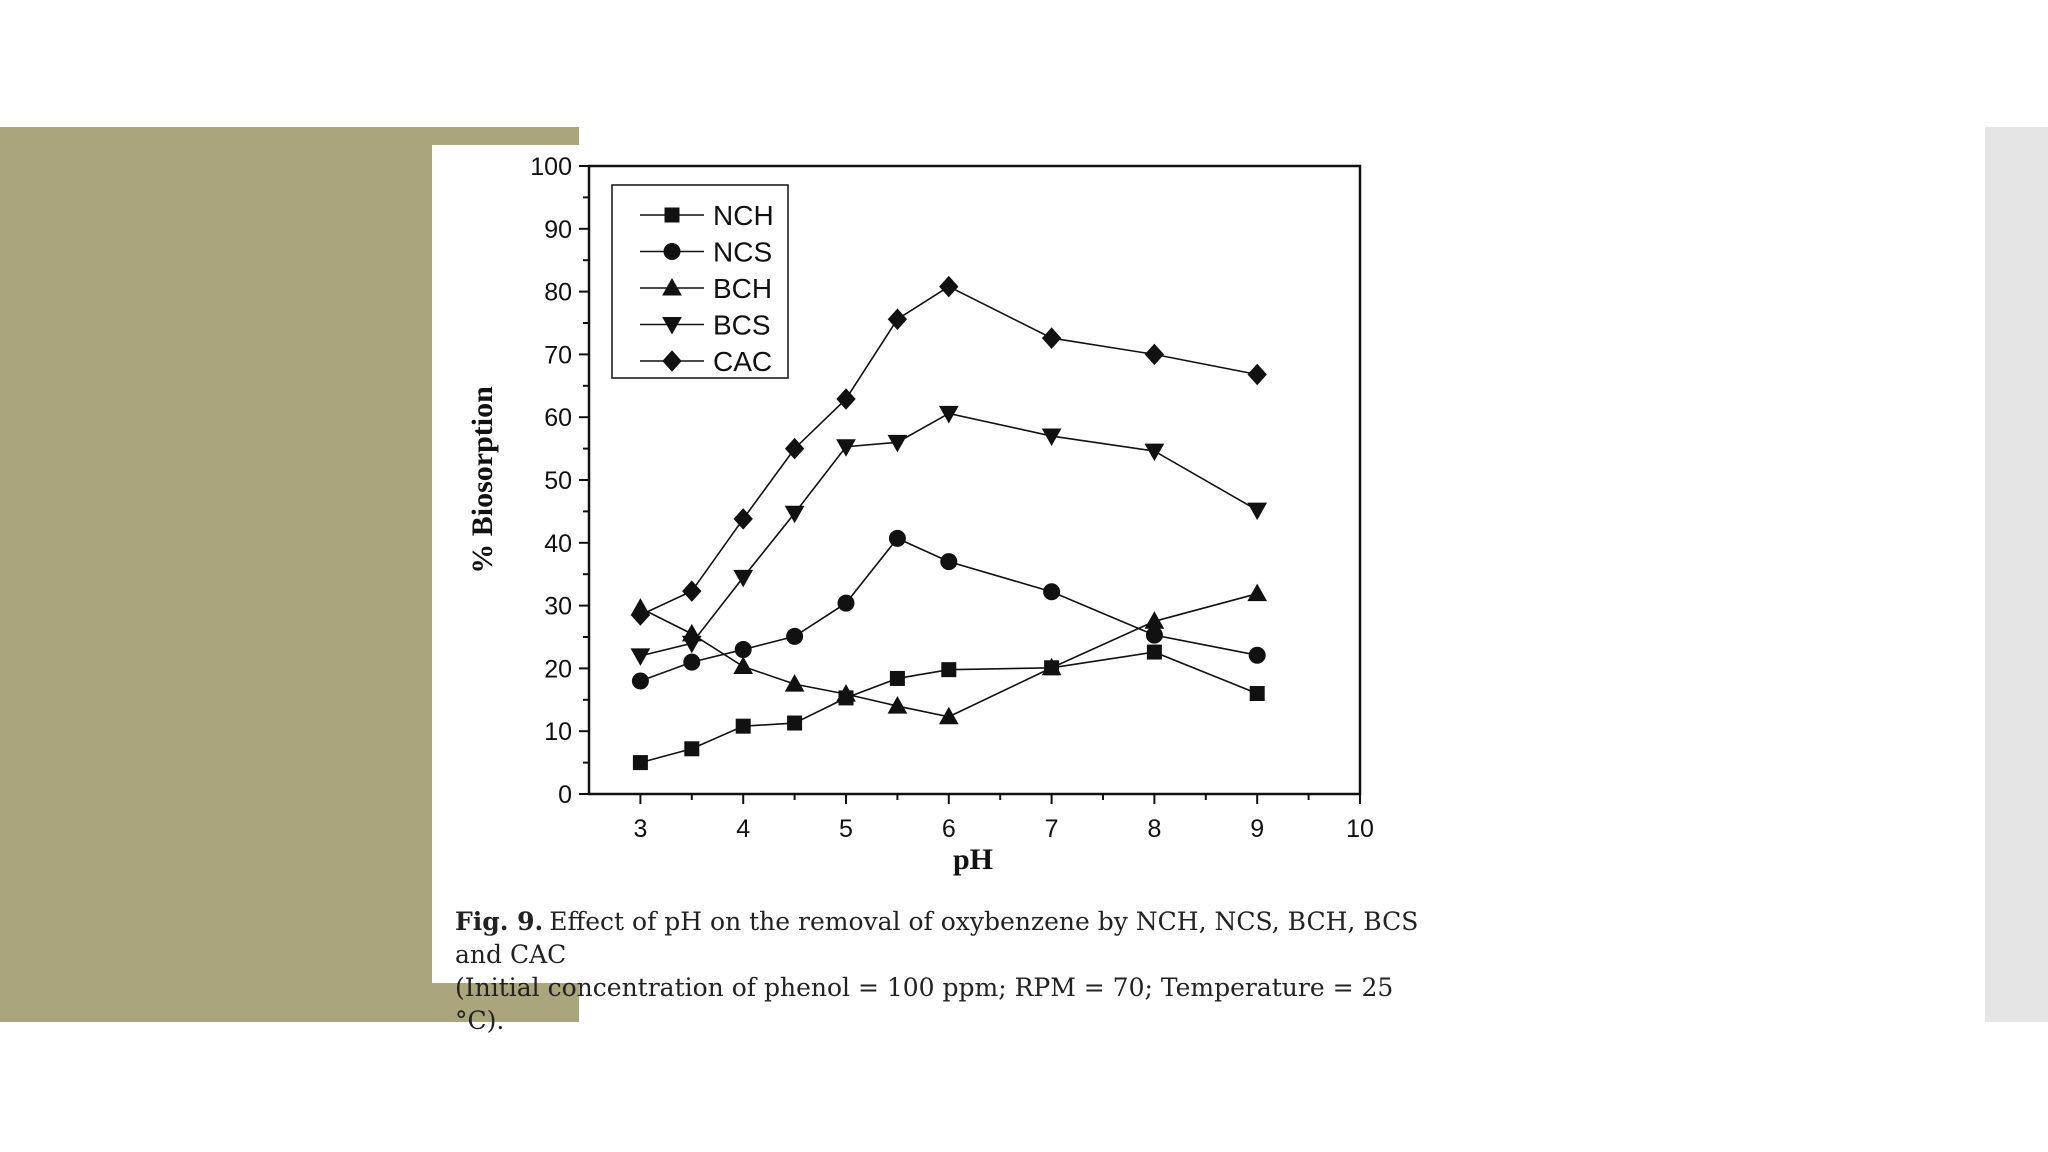  Describe the element at coordinates (672, 361) in the screenshot. I see `legend-marker-cac` at that location.